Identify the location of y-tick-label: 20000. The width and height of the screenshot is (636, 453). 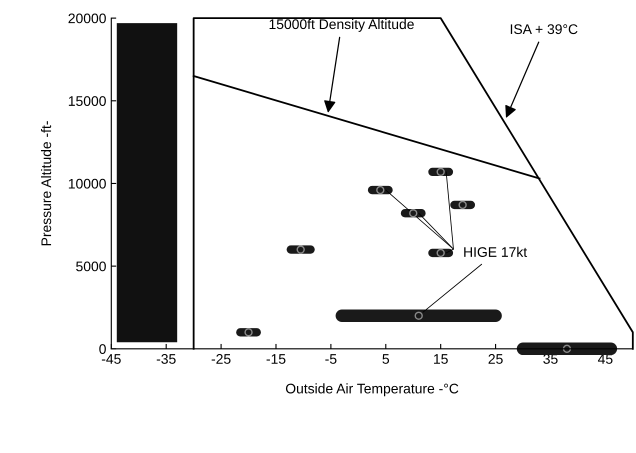
(87, 18).